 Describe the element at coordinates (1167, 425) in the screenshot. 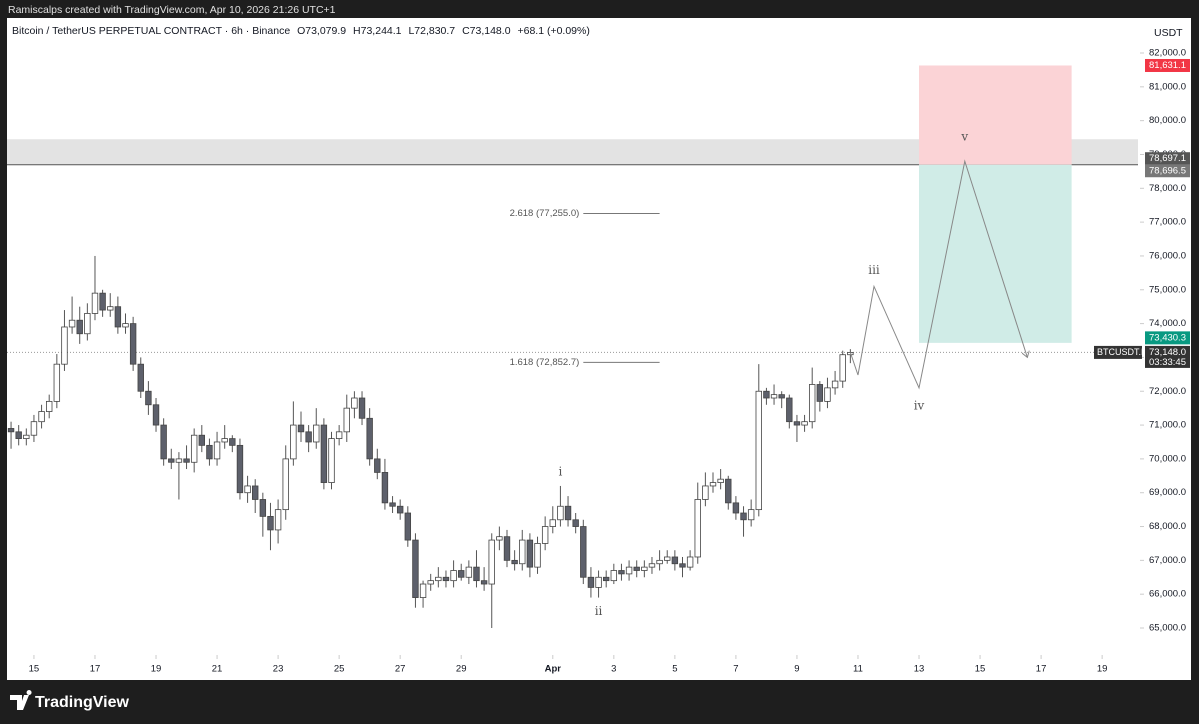

I see `y-tick-label: 71,000.0` at that location.